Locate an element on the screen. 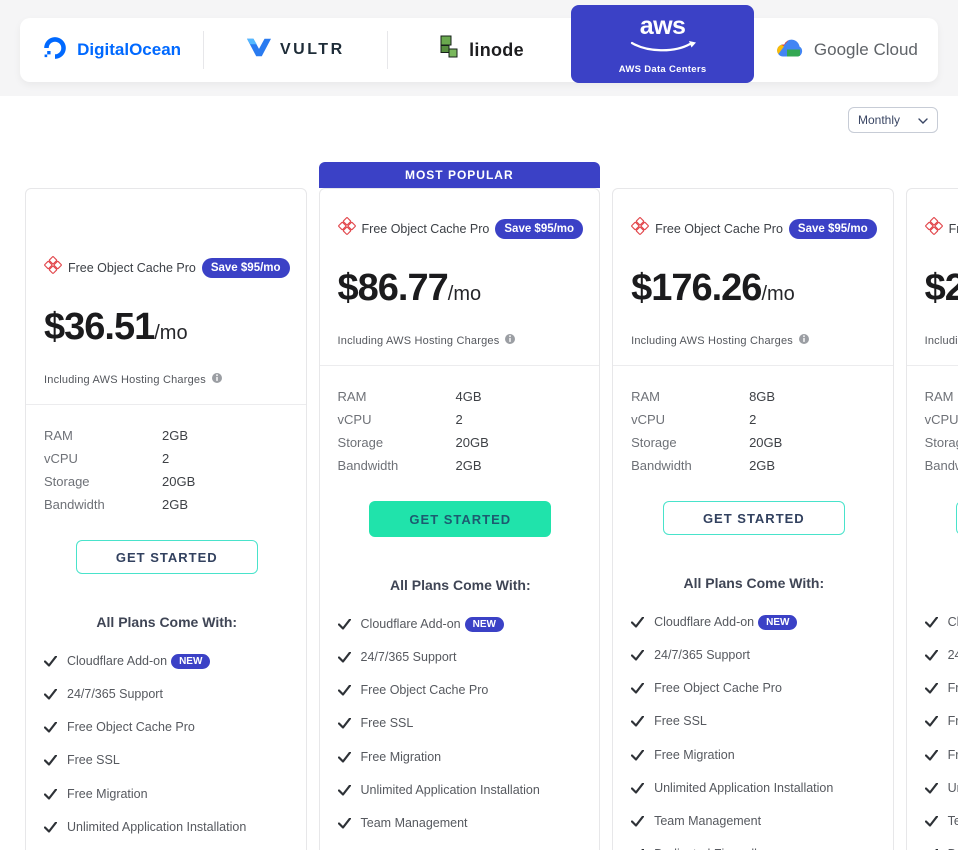 The width and height of the screenshot is (958, 850). spec-value: 4GB is located at coordinates (468, 396).